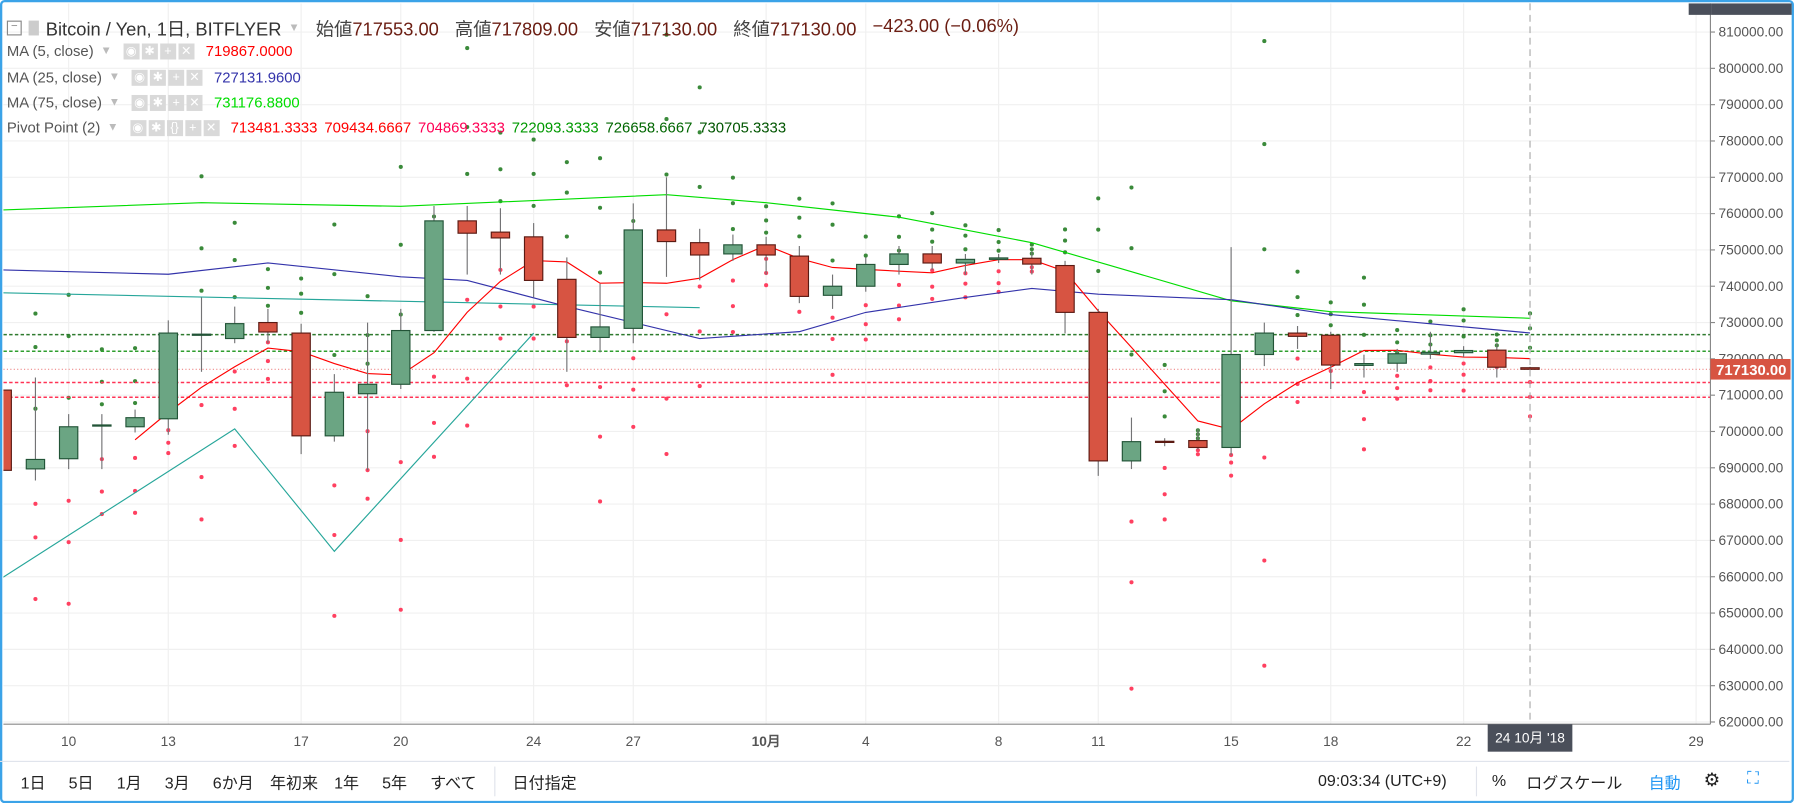 This screenshot has height=803, width=1794. What do you see at coordinates (294, 782) in the screenshot?
I see `range-button: 年初来` at bounding box center [294, 782].